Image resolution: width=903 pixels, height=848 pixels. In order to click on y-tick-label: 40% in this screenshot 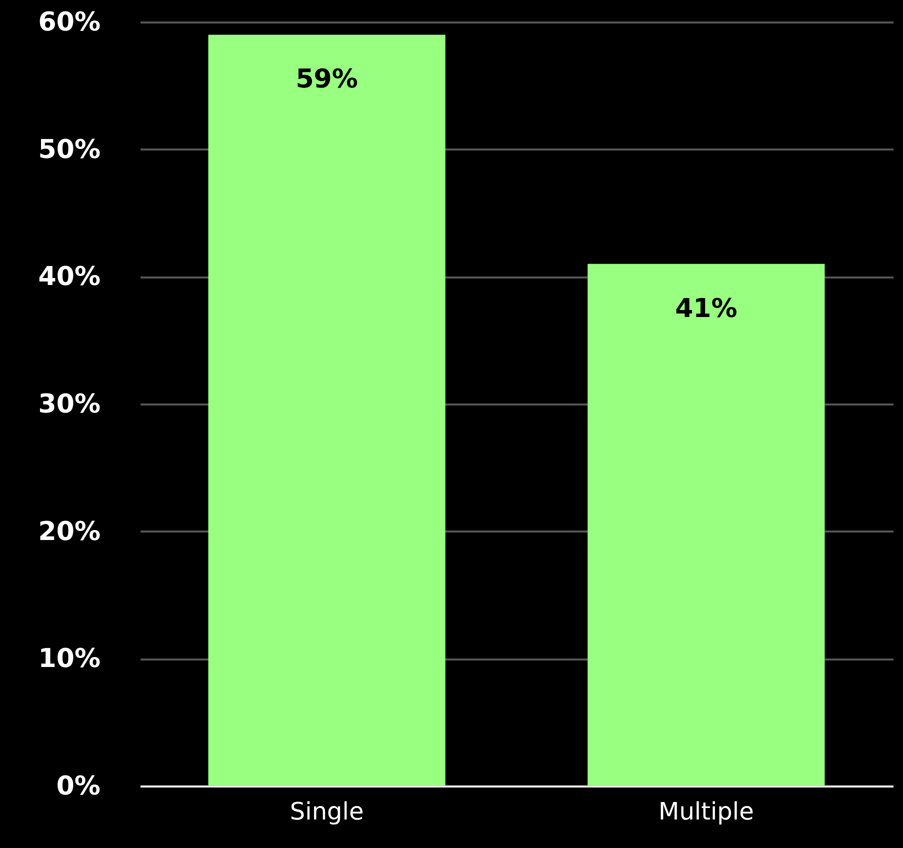, I will do `click(69, 277)`.